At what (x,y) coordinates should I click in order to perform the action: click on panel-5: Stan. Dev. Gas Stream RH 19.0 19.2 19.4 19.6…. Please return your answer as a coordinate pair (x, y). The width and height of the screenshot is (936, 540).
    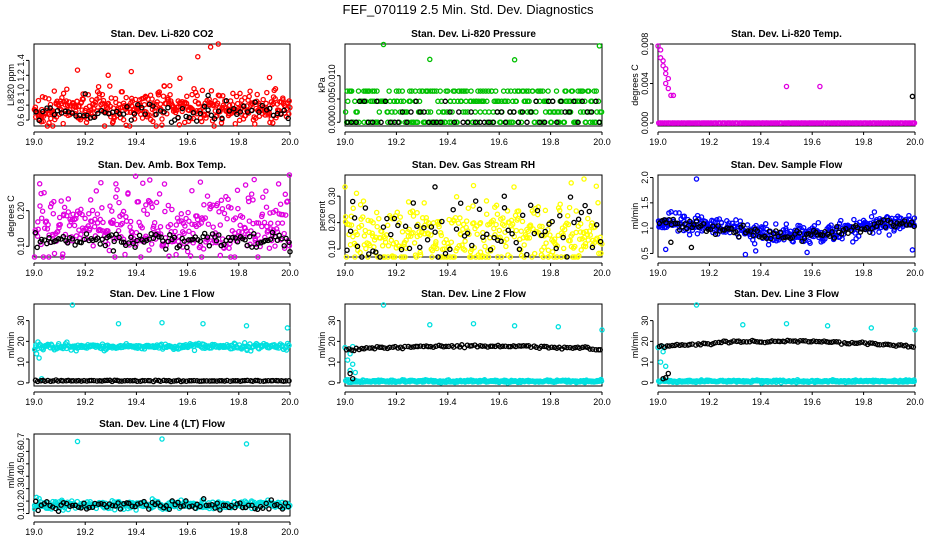
    Looking at the image, I should click on (464, 219).